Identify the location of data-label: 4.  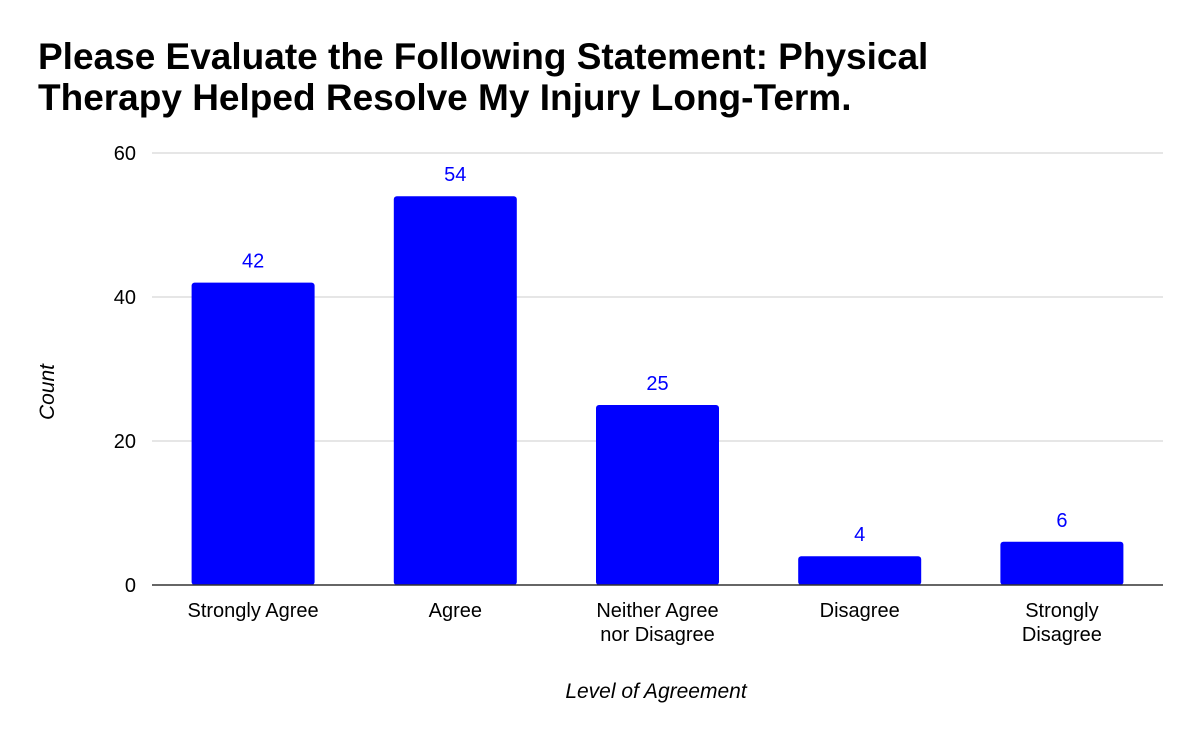
(859, 535).